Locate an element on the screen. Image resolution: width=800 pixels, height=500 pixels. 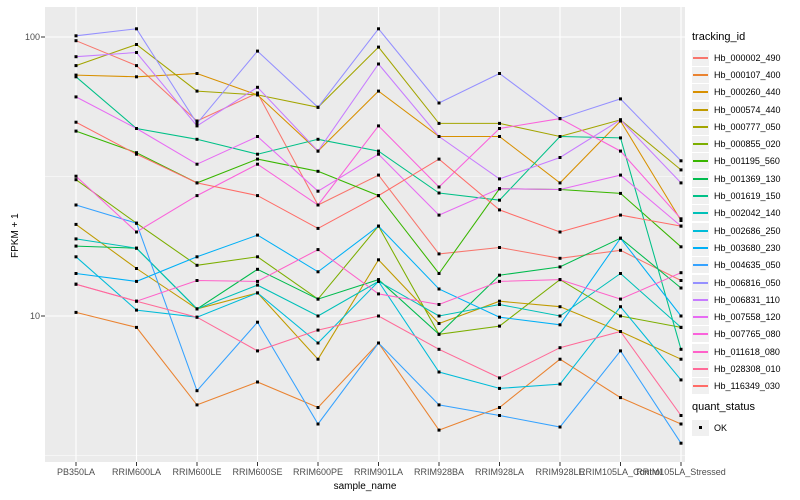
legend-row-Hb_007765_080: Hb_007765_080 is located at coordinates (736, 334).